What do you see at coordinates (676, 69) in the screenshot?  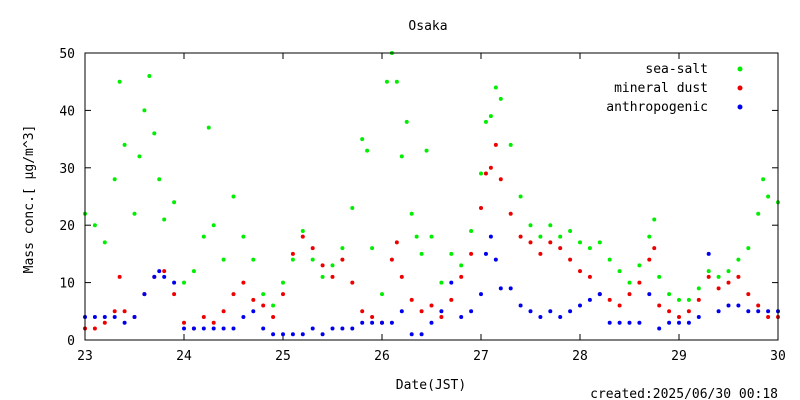 I see `legend-label: sea-salt` at bounding box center [676, 69].